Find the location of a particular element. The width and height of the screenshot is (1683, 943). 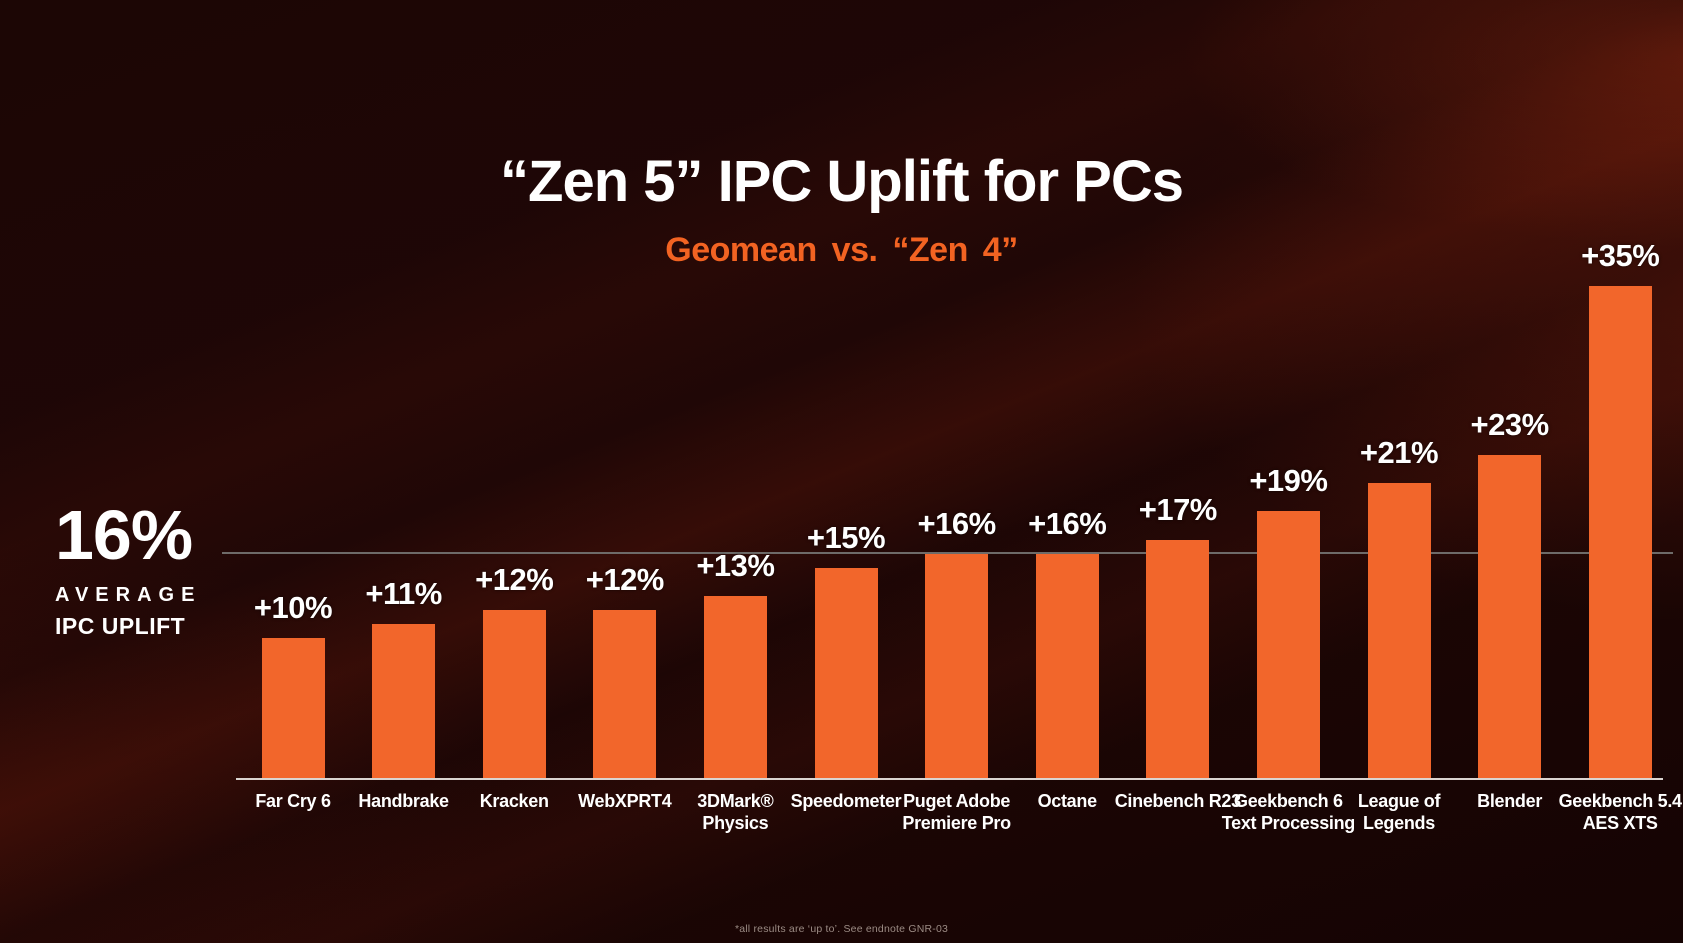

bar-group: +17% Cinebench R23 is located at coordinates (1178, 525).